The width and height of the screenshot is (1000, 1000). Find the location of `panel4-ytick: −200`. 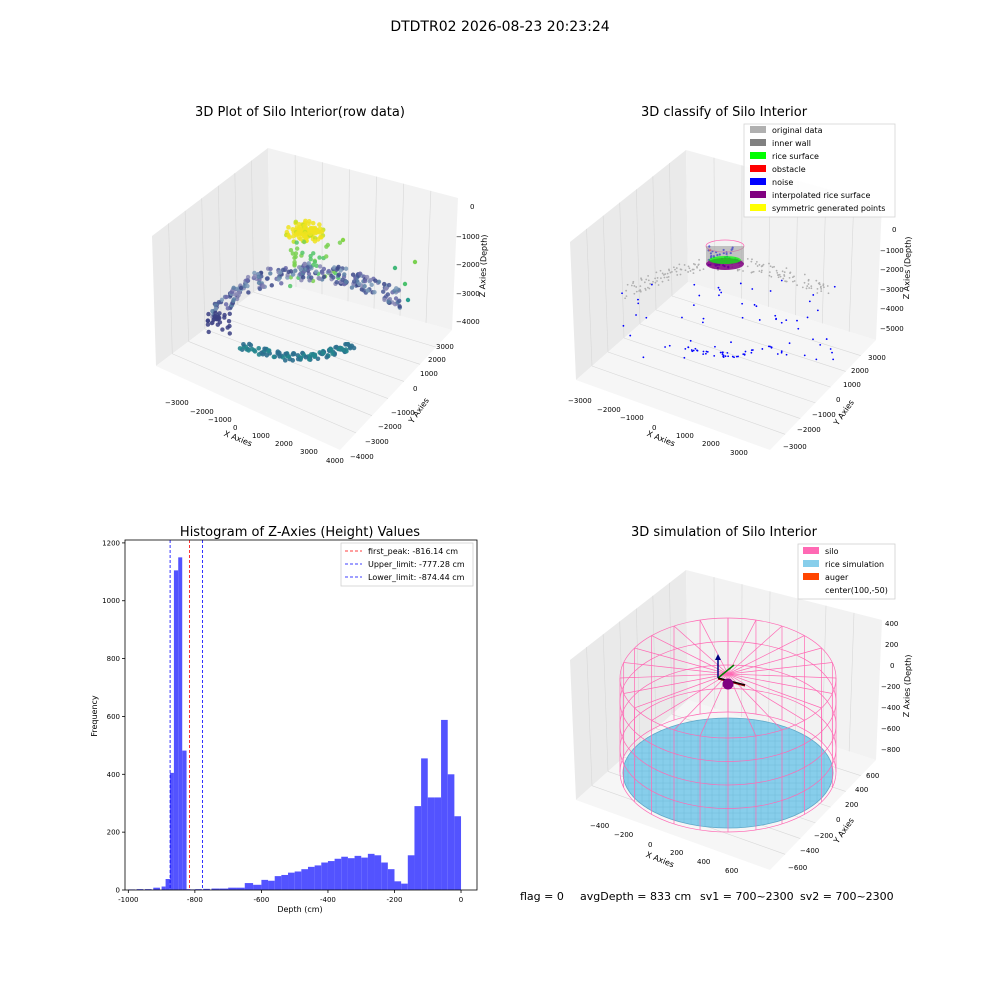

panel4-ytick: −200 is located at coordinates (823, 836).